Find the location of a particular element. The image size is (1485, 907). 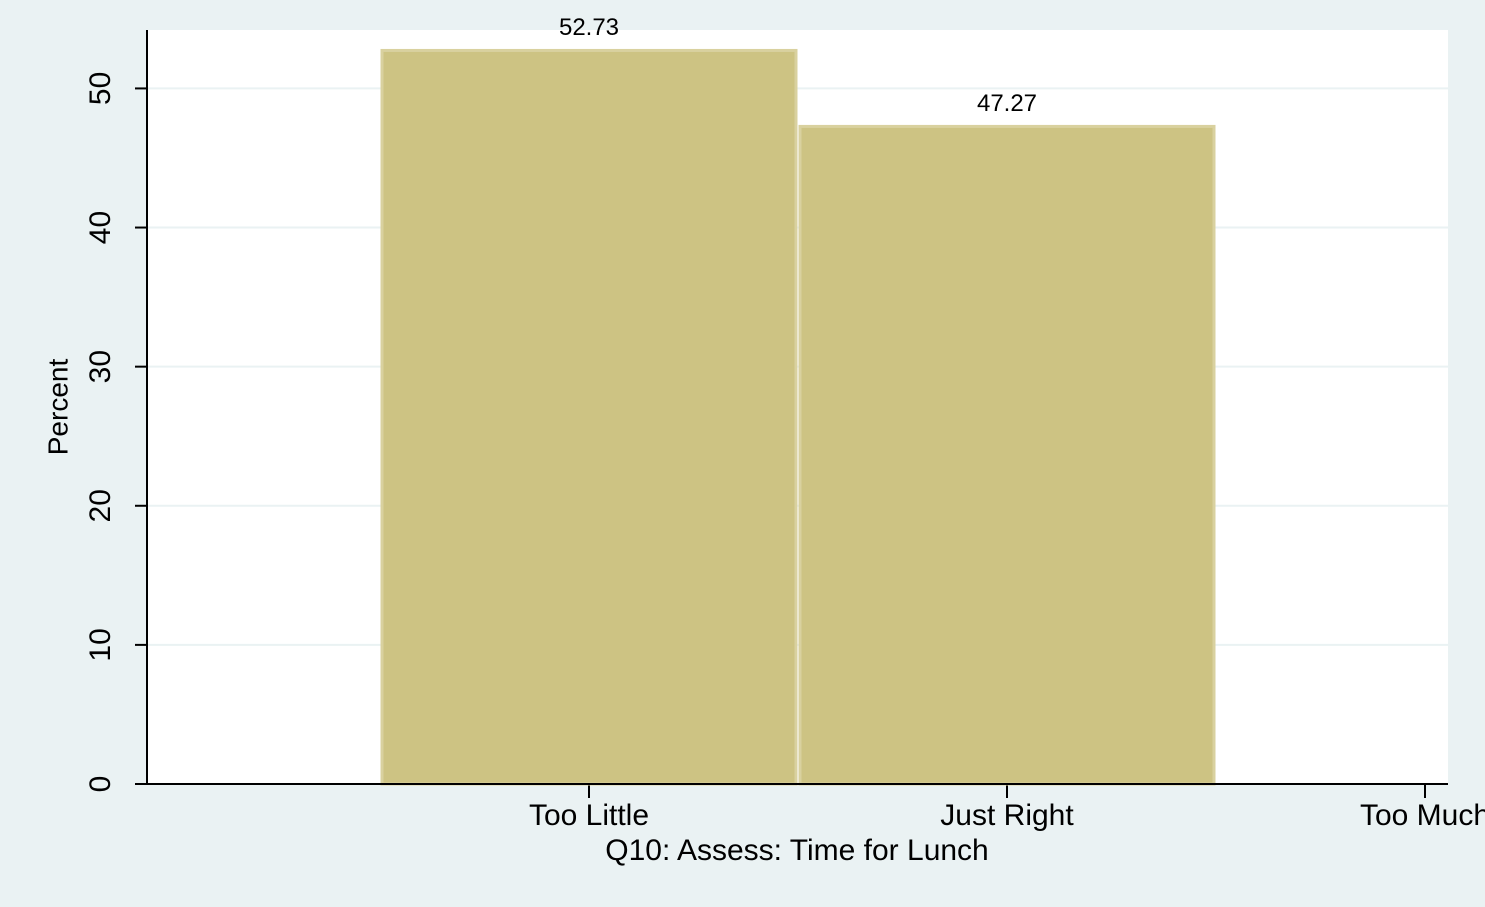

value-label: 47.27 is located at coordinates (1007, 103).